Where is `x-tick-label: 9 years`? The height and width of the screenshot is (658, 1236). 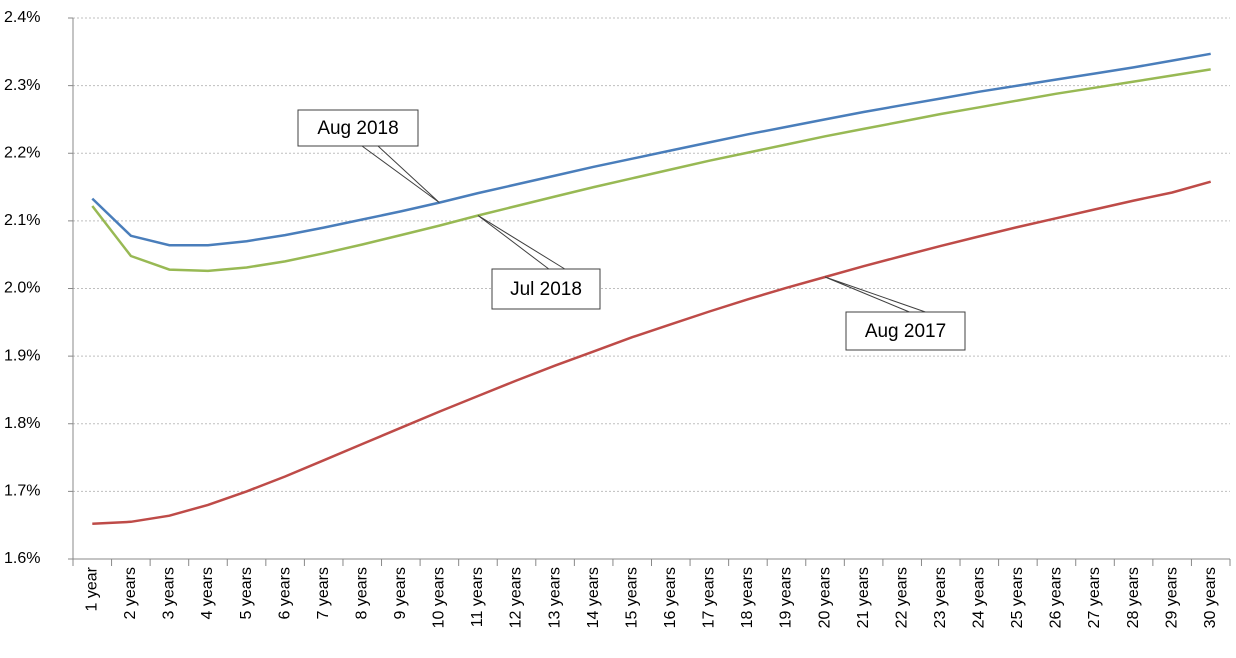 x-tick-label: 9 years is located at coordinates (400, 593).